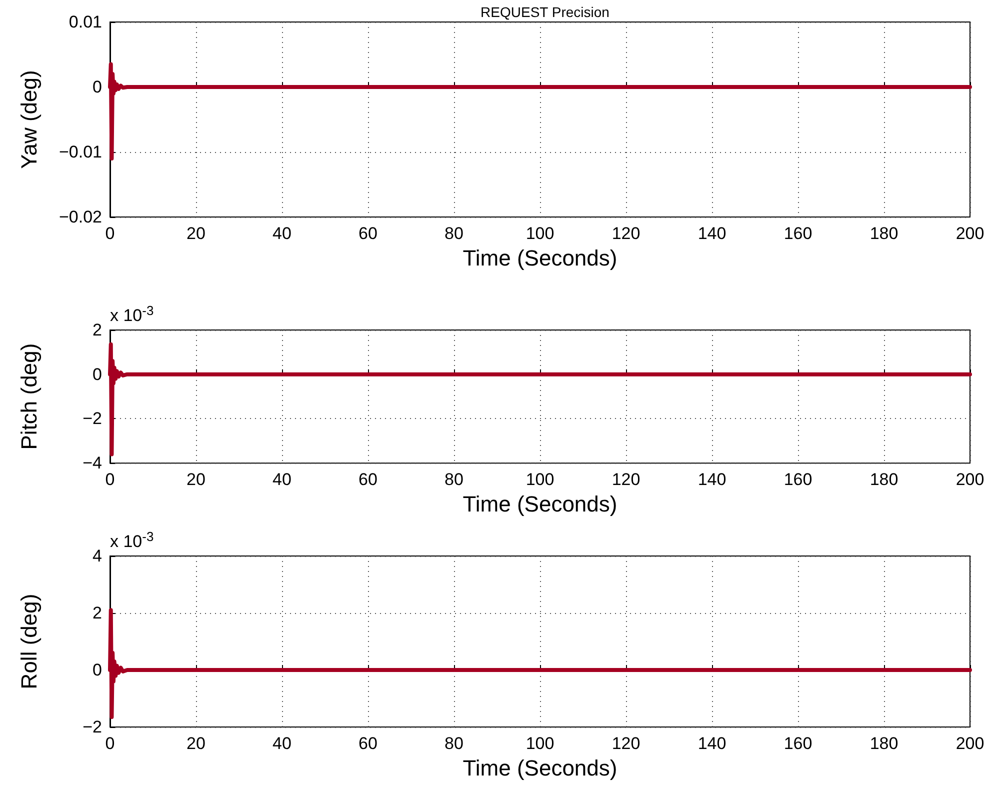 This screenshot has width=997, height=807. What do you see at coordinates (85, 22) in the screenshot?
I see `y-tick-label: 0.01` at bounding box center [85, 22].